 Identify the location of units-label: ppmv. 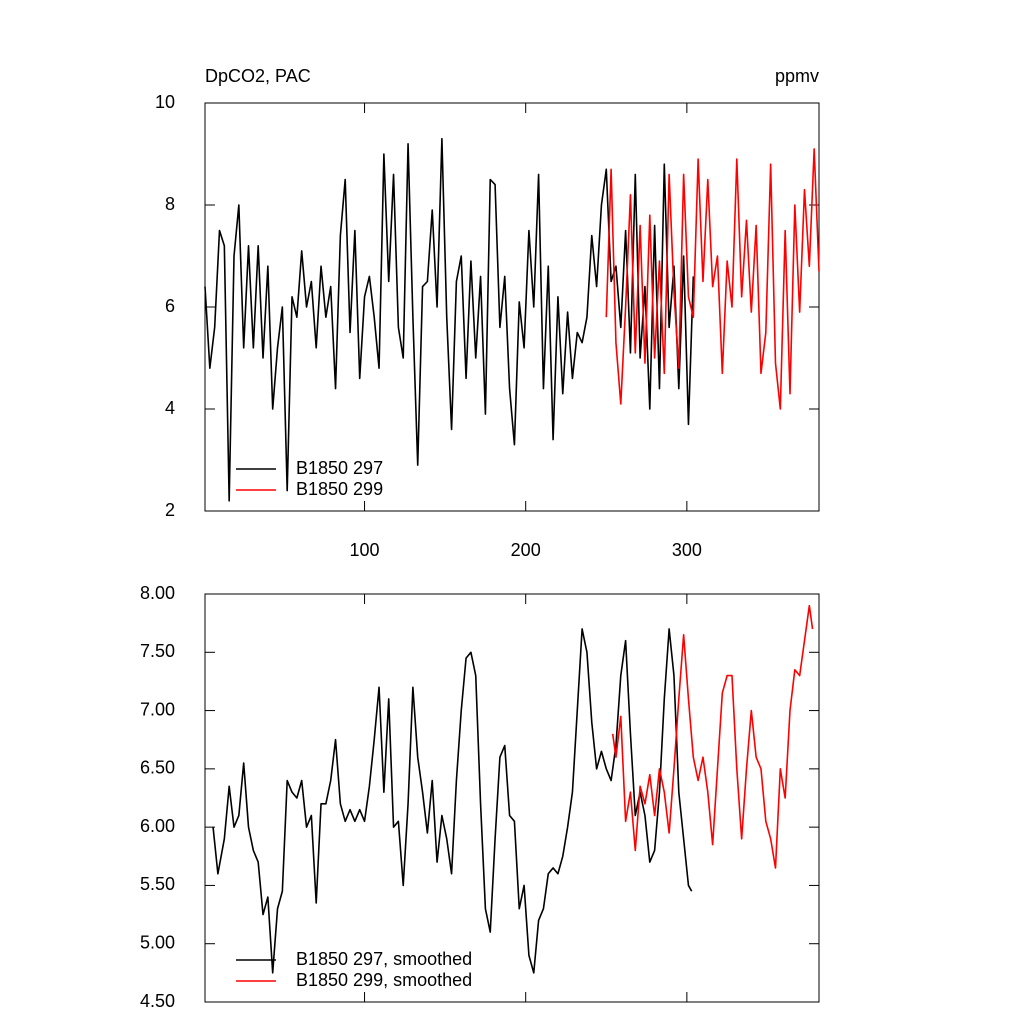
(797, 76).